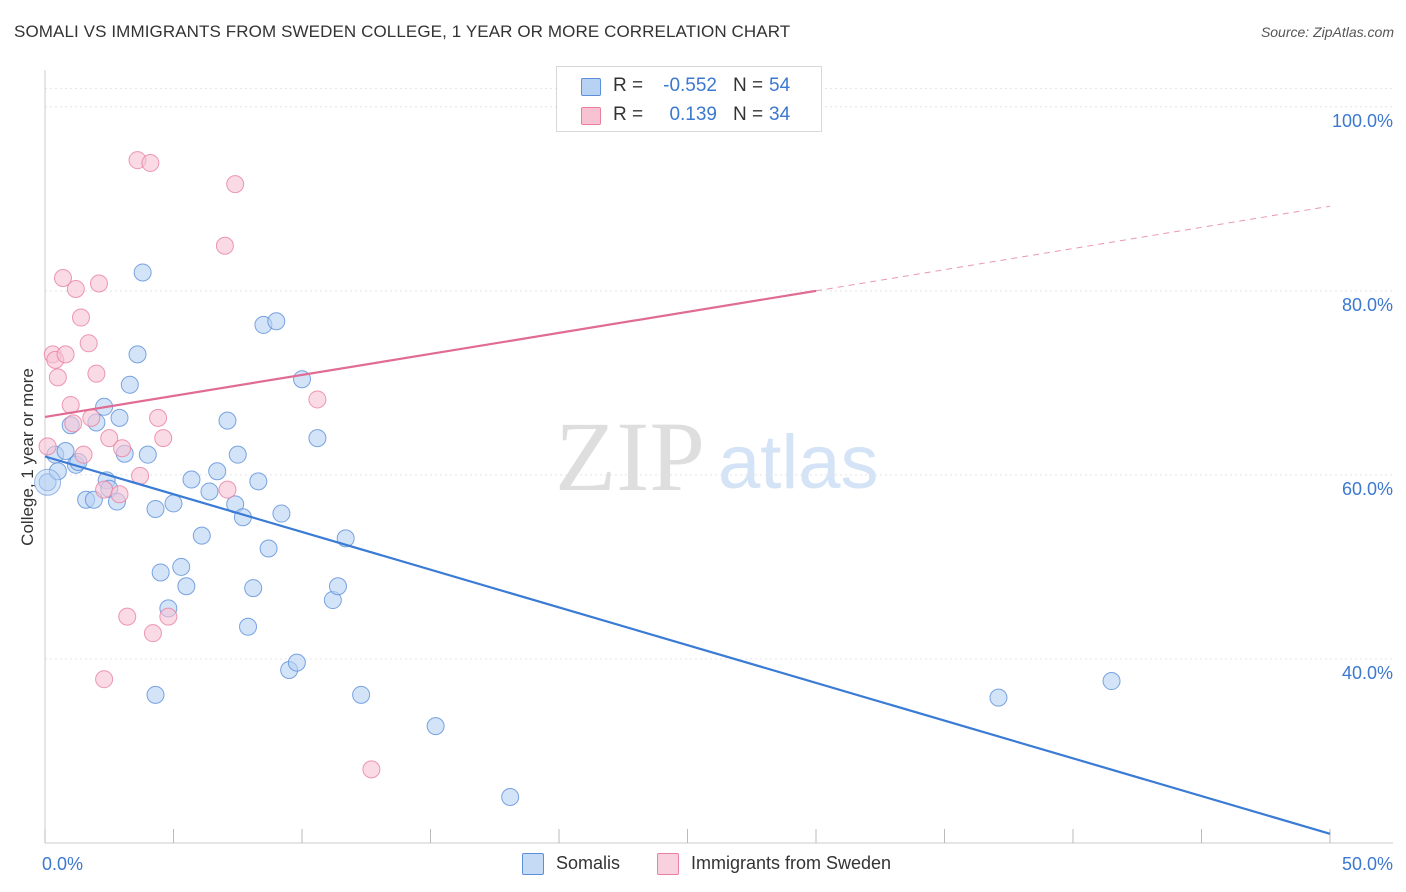  What do you see at coordinates (591, 87) in the screenshot?
I see `somalis-swatch` at bounding box center [591, 87].